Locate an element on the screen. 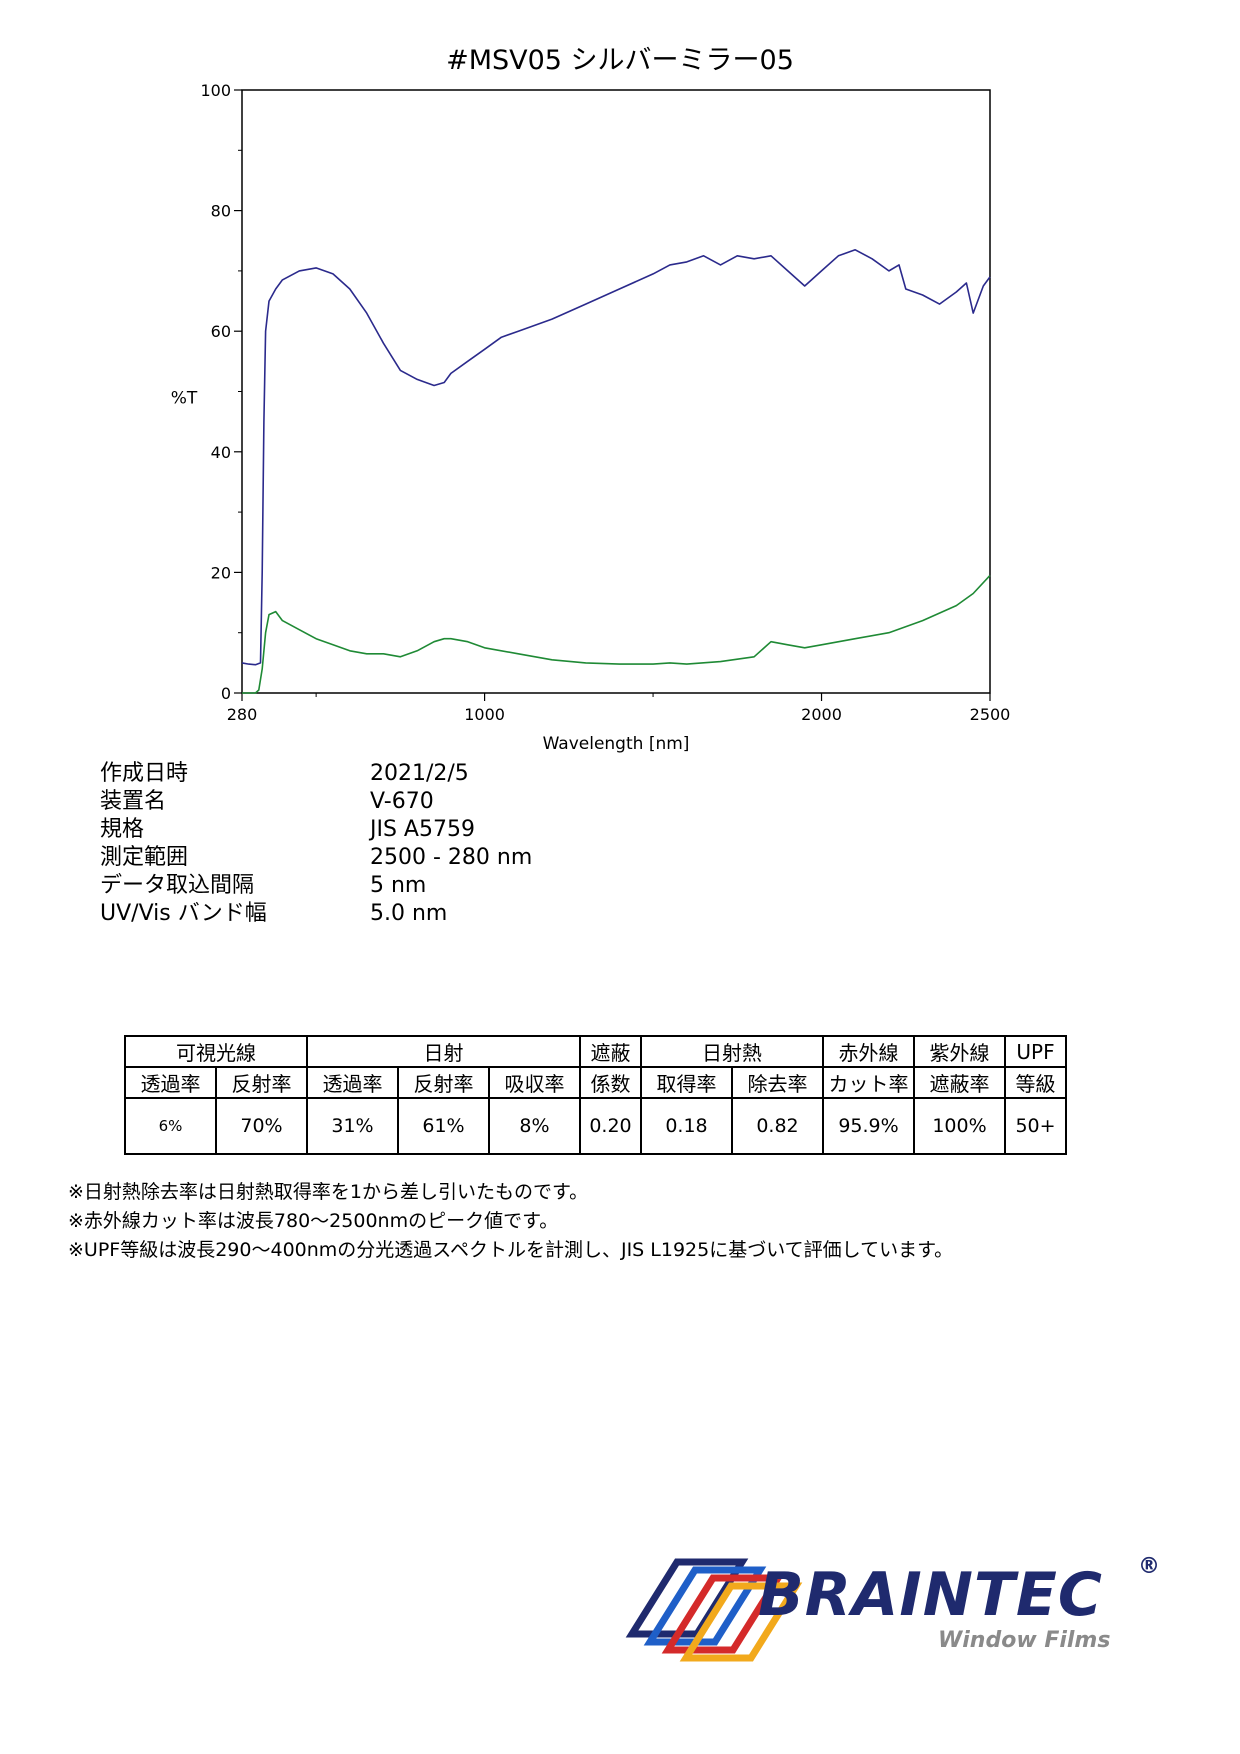 This screenshot has height=1754, width=1240. value-sol-refl: 61% is located at coordinates (443, 1126).